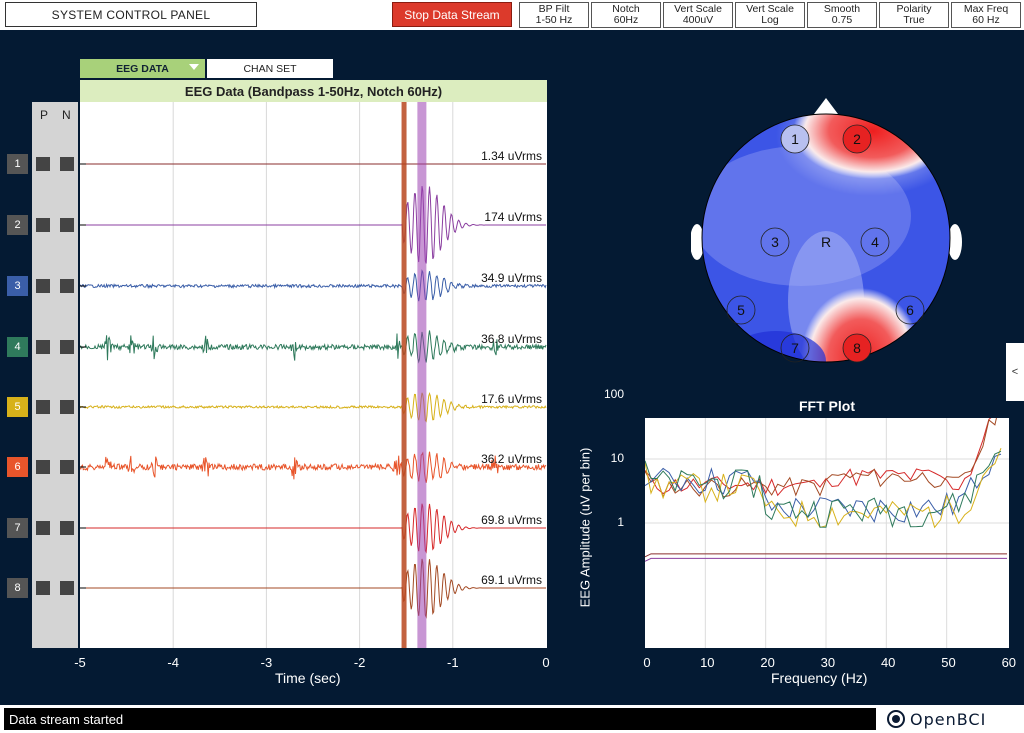 The width and height of the screenshot is (1024, 733). I want to click on notch-button: Notch 60Hz, so click(626, 15).